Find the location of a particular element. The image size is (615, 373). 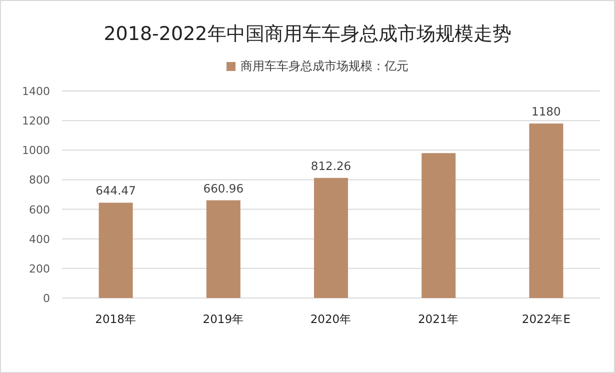

data-label: 660.96 is located at coordinates (223, 188).